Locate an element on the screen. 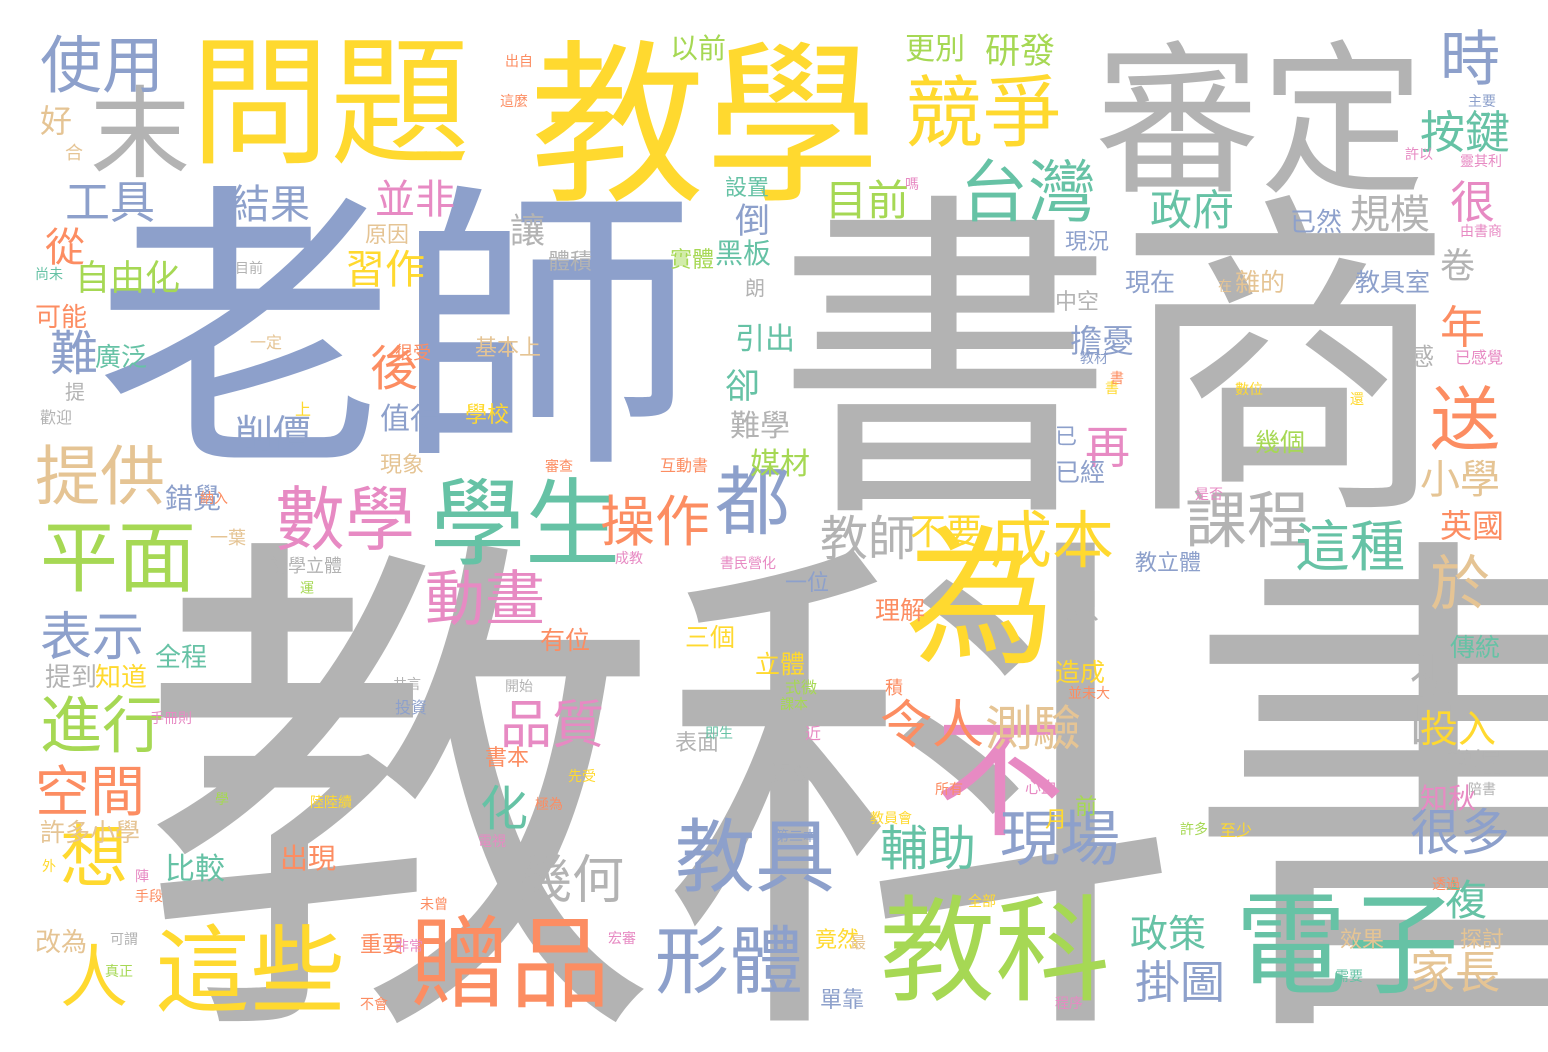 The image size is (1548, 1052). cloud-word: 不會 is located at coordinates (374, 1005).